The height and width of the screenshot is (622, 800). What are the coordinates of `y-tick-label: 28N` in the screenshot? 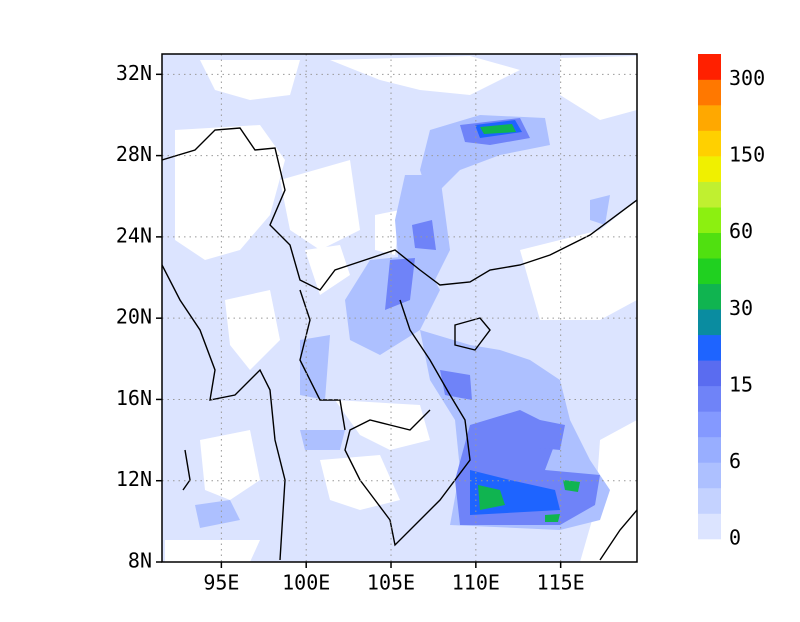 It's located at (134, 154).